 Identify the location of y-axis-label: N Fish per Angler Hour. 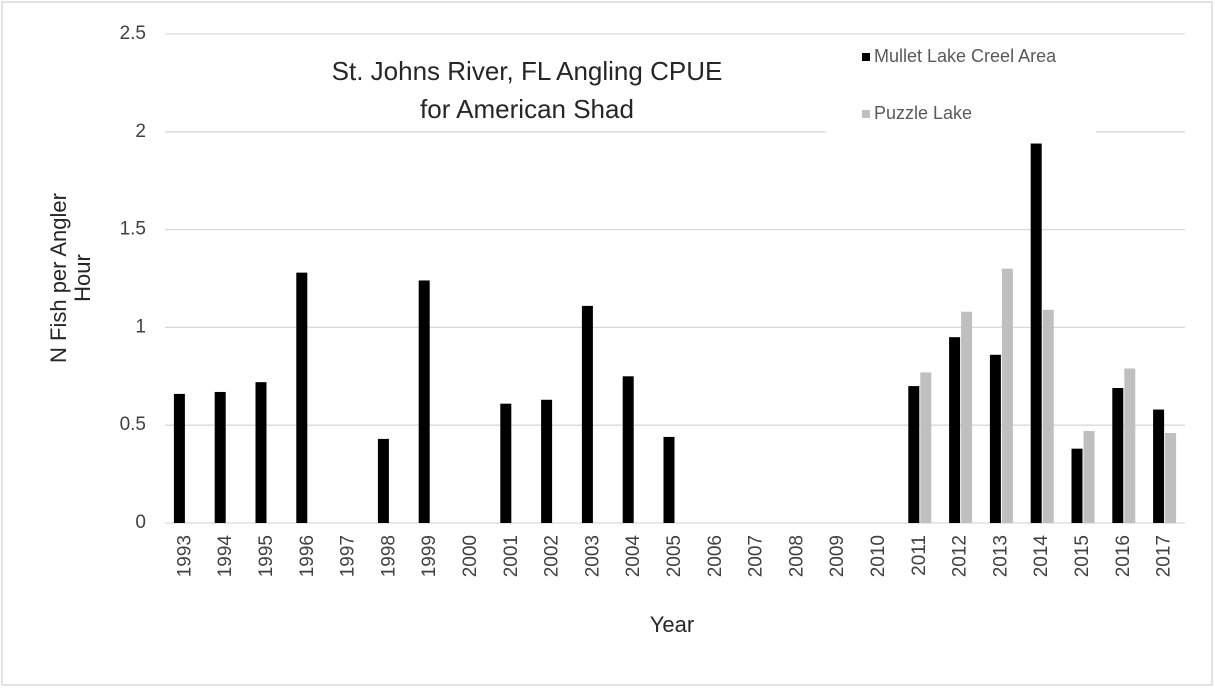
(70, 278).